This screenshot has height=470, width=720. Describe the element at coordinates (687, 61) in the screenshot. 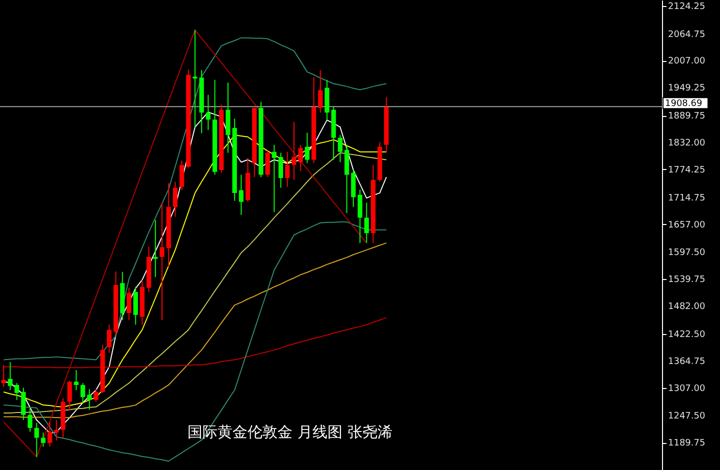

I see `y-tick-label: 2007.00` at that location.